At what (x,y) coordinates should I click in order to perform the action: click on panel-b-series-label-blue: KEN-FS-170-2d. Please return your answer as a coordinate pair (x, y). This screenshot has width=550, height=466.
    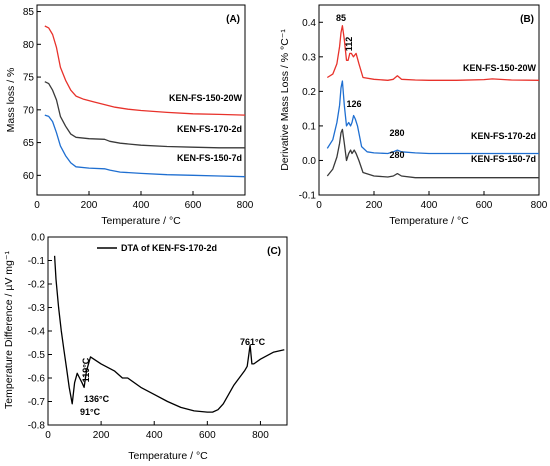
    Looking at the image, I should click on (503, 136).